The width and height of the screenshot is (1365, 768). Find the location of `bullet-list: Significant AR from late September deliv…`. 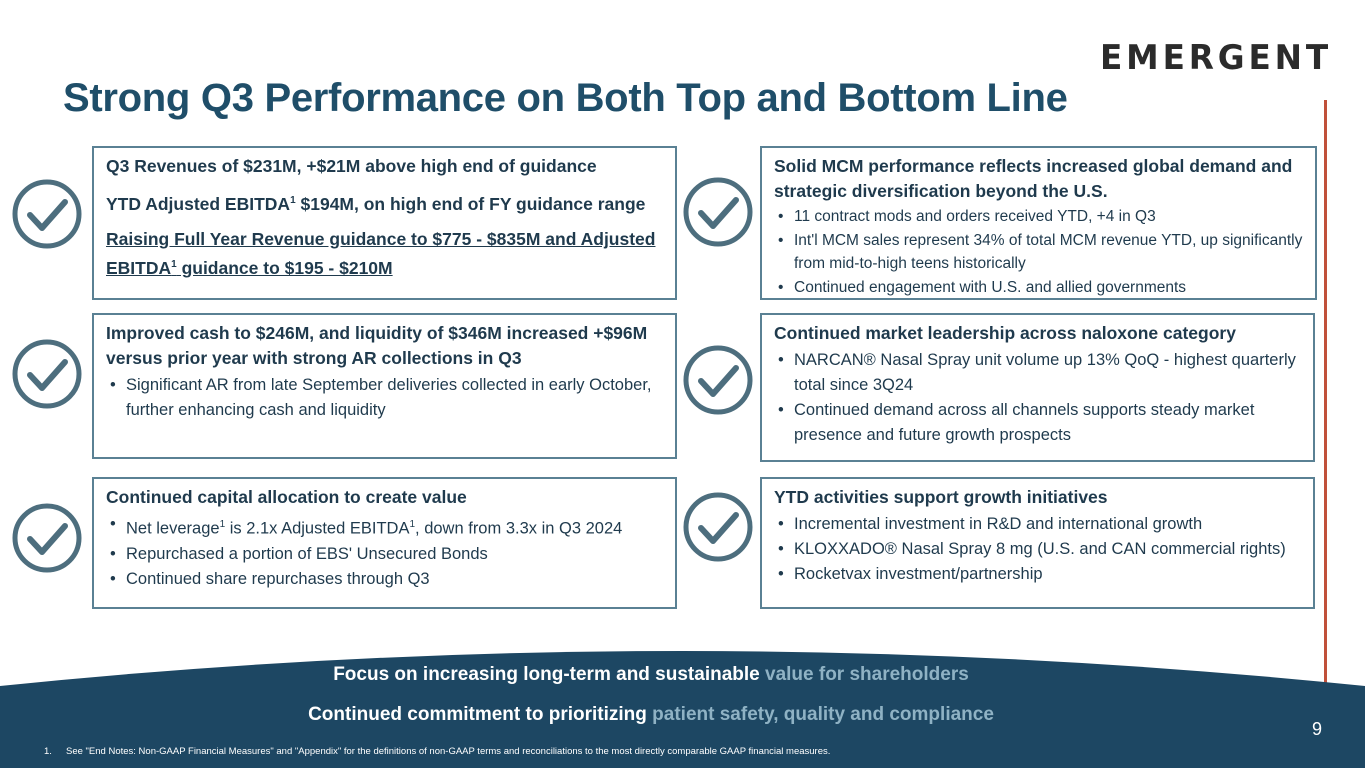

bullet-list: Significant AR from late September deliv… is located at coordinates (384, 398).